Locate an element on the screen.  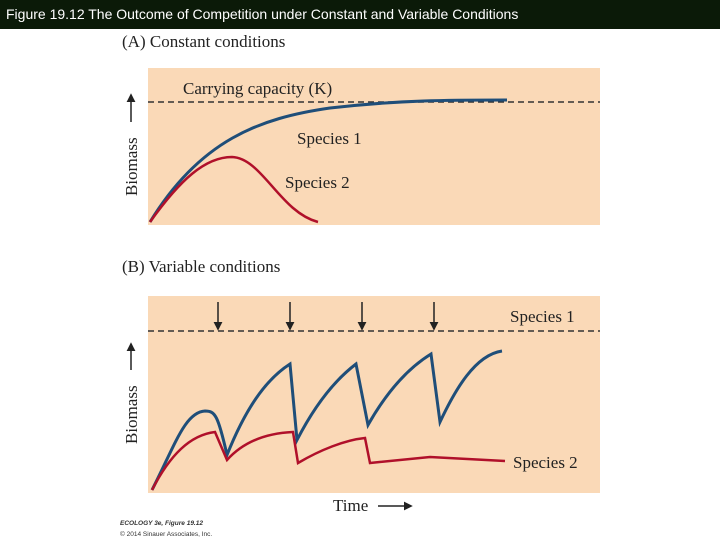
capacity-label: Carrying capacity (K) is located at coordinates (257, 88).